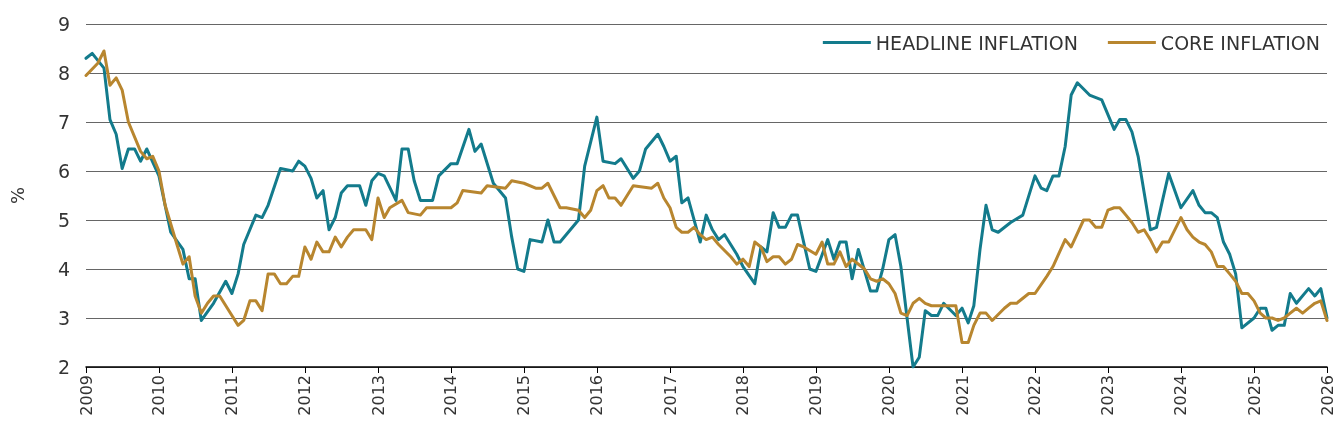  Describe the element at coordinates (524, 395) in the screenshot. I see `x-tick-label: 2015` at that location.